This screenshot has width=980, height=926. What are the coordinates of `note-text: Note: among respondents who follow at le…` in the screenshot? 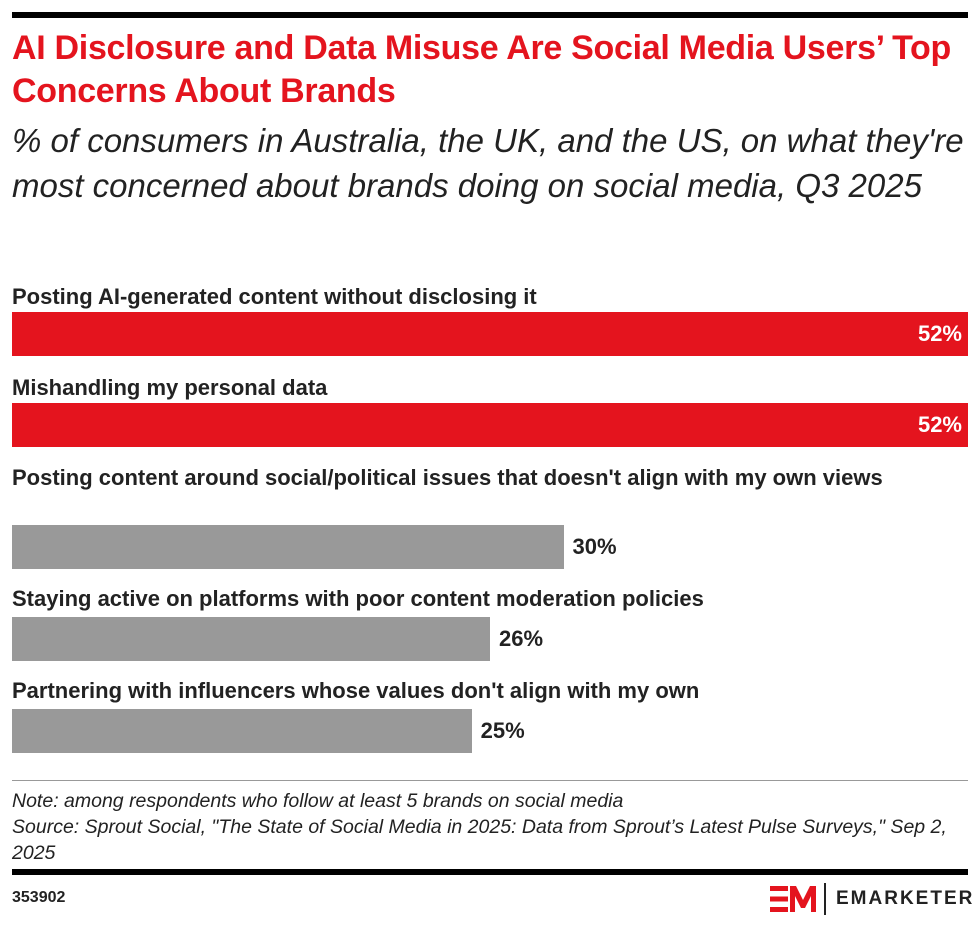 It's located at (318, 801).